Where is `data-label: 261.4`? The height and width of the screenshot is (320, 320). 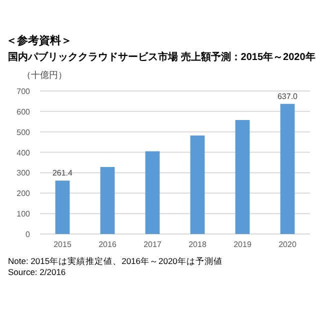
data-label: 261.4 is located at coordinates (62, 173).